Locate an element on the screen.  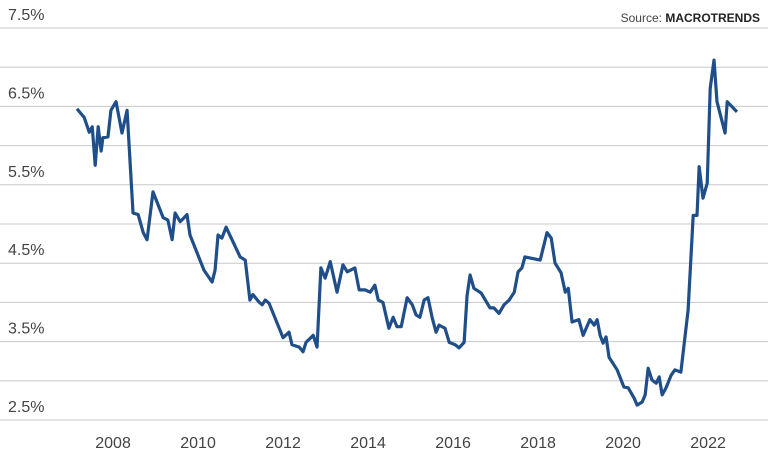
x-tick-label: 2014 is located at coordinates (368, 443).